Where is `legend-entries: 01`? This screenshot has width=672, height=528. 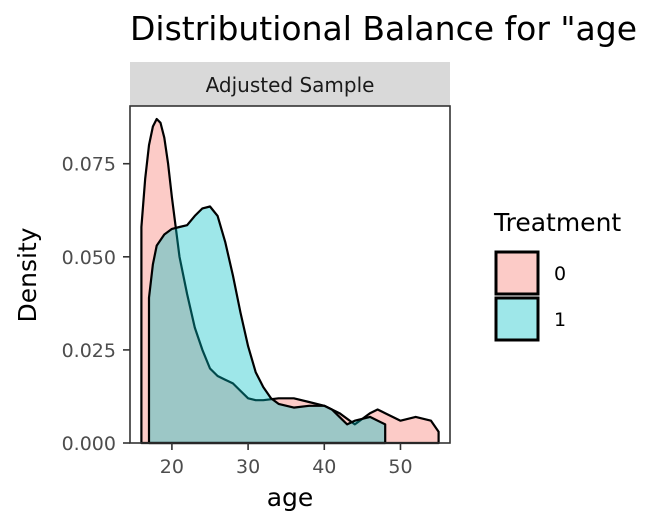 legend-entries: 01 is located at coordinates (530, 296).